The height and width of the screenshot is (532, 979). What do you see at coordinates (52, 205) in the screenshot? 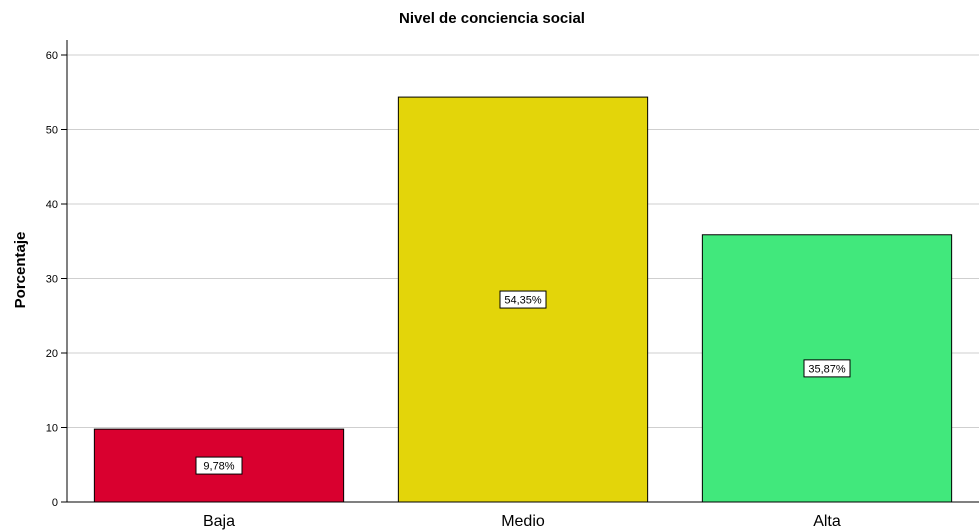
I see `y-tick-label-40: 40` at bounding box center [52, 205].